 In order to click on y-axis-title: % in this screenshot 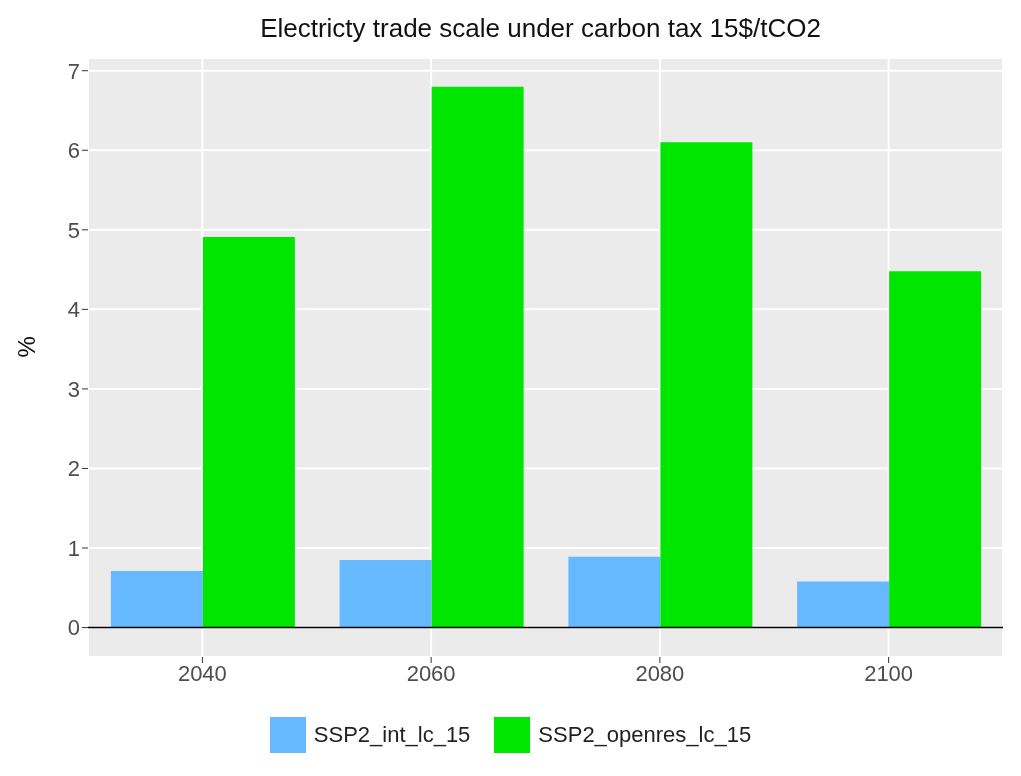, I will do `click(26, 347)`.